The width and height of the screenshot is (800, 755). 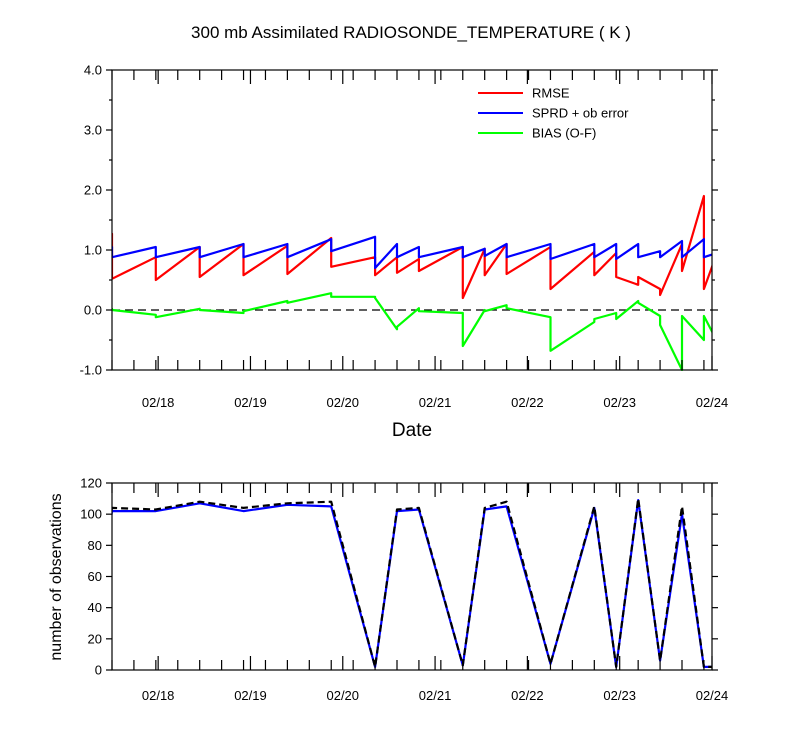 What do you see at coordinates (91, 483) in the screenshot?
I see `y-tick-label: 120` at bounding box center [91, 483].